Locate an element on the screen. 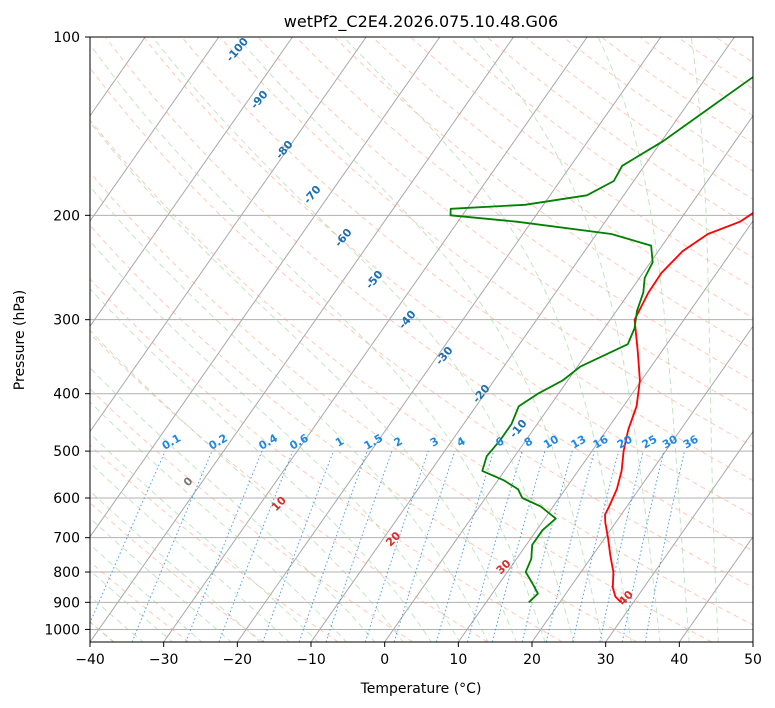 This screenshot has height=708, width=775. x-tick-label: 30 is located at coordinates (606, 660).